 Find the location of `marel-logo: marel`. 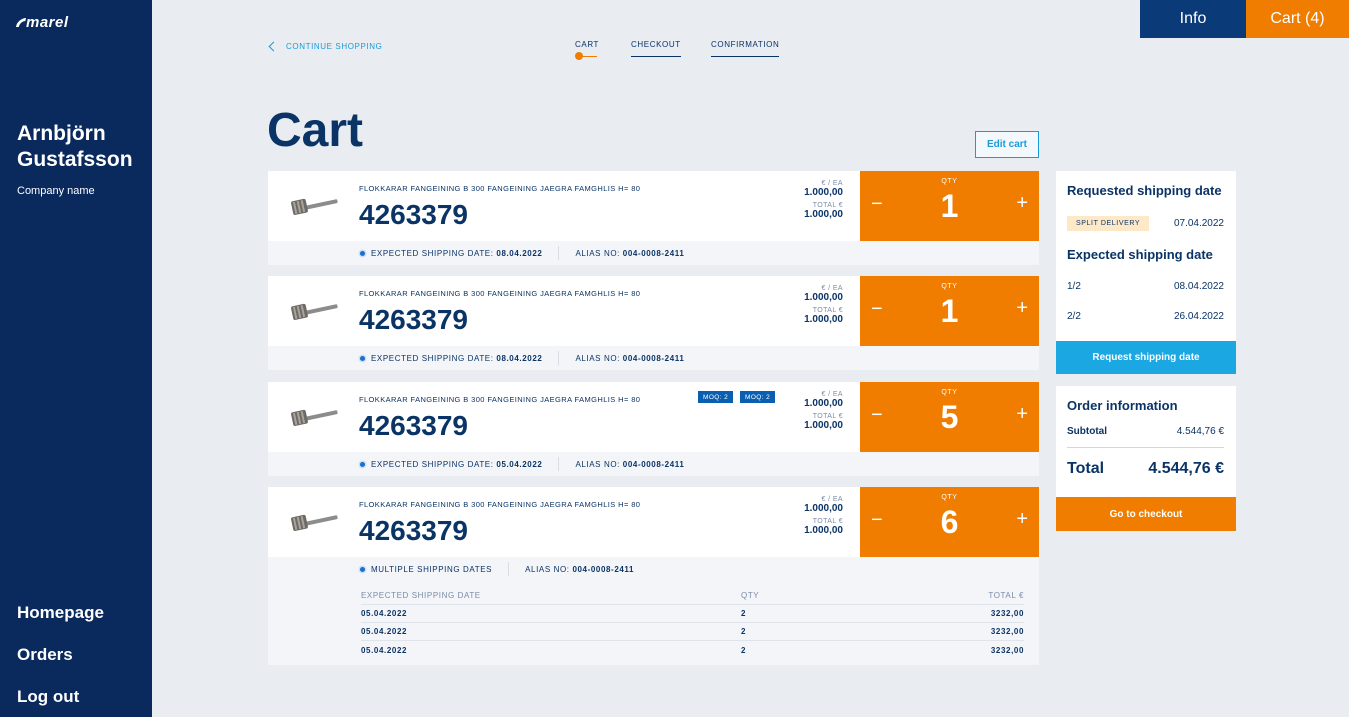

marel-logo: marel is located at coordinates (42, 22).